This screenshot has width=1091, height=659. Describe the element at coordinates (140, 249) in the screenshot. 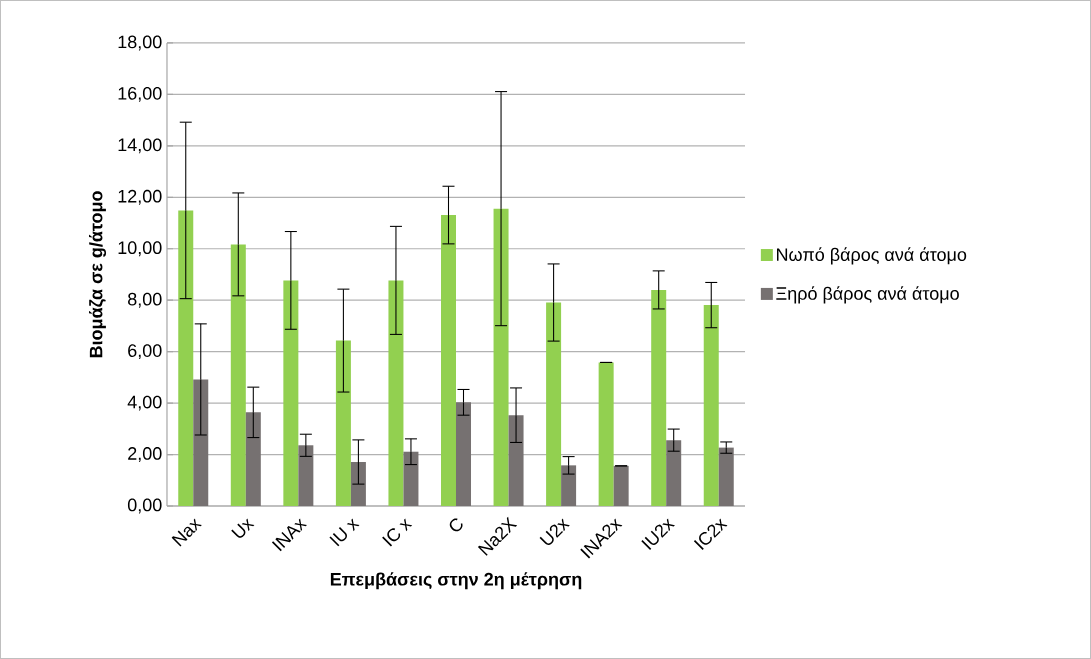

I see `y-tick-label: 10,00` at that location.